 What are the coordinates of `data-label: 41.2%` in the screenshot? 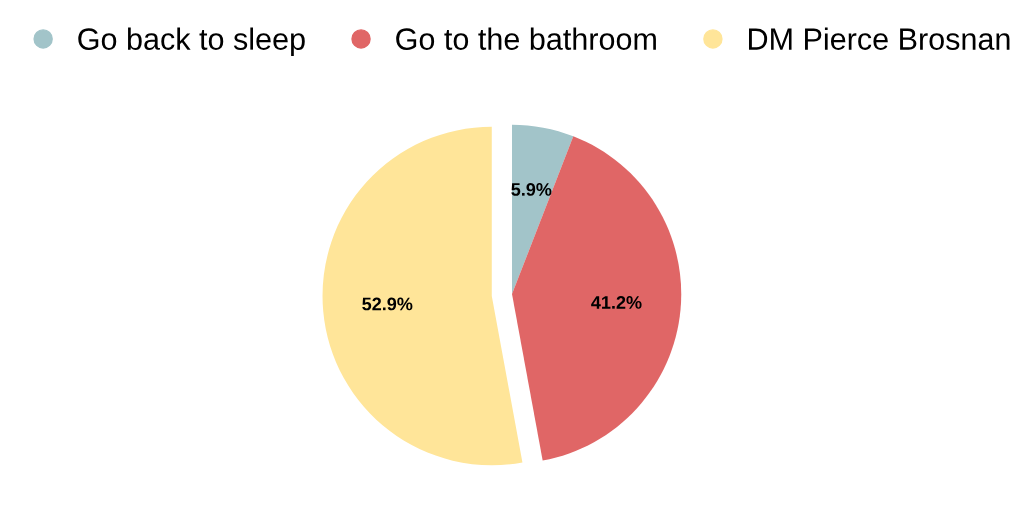 It's located at (616, 302).